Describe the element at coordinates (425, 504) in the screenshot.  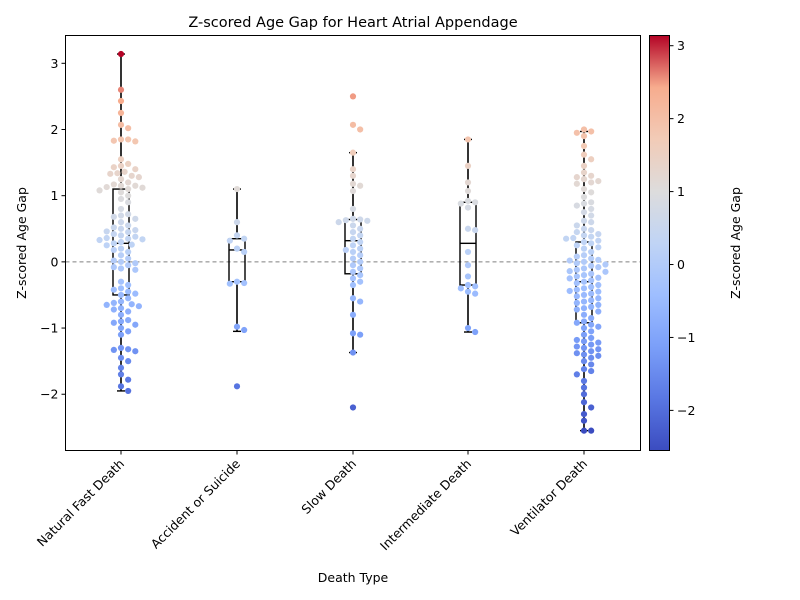
I see `x-tick-label: Intermediate Death` at that location.